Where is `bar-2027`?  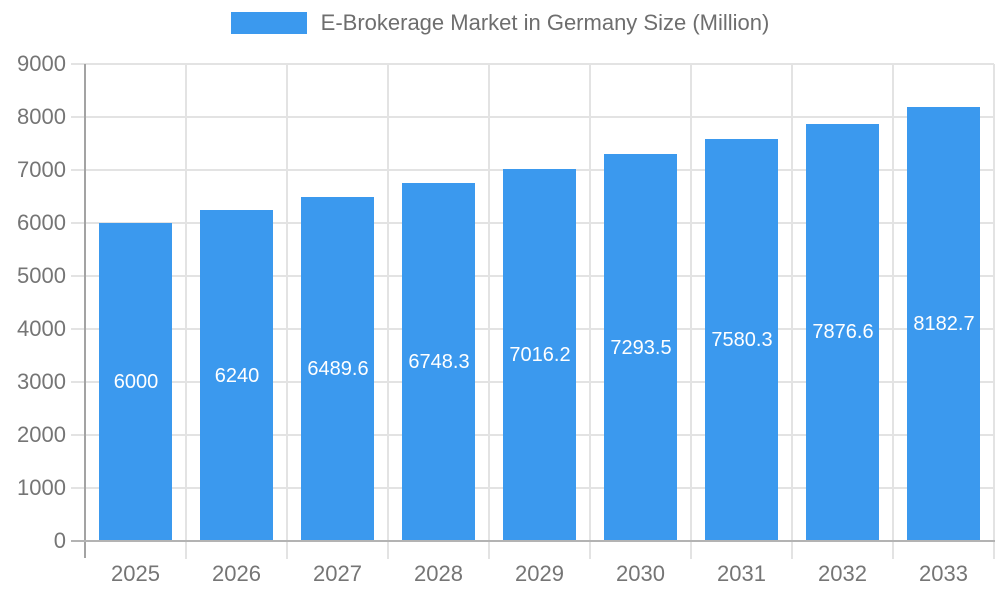
bar-2027 is located at coordinates (337, 368).